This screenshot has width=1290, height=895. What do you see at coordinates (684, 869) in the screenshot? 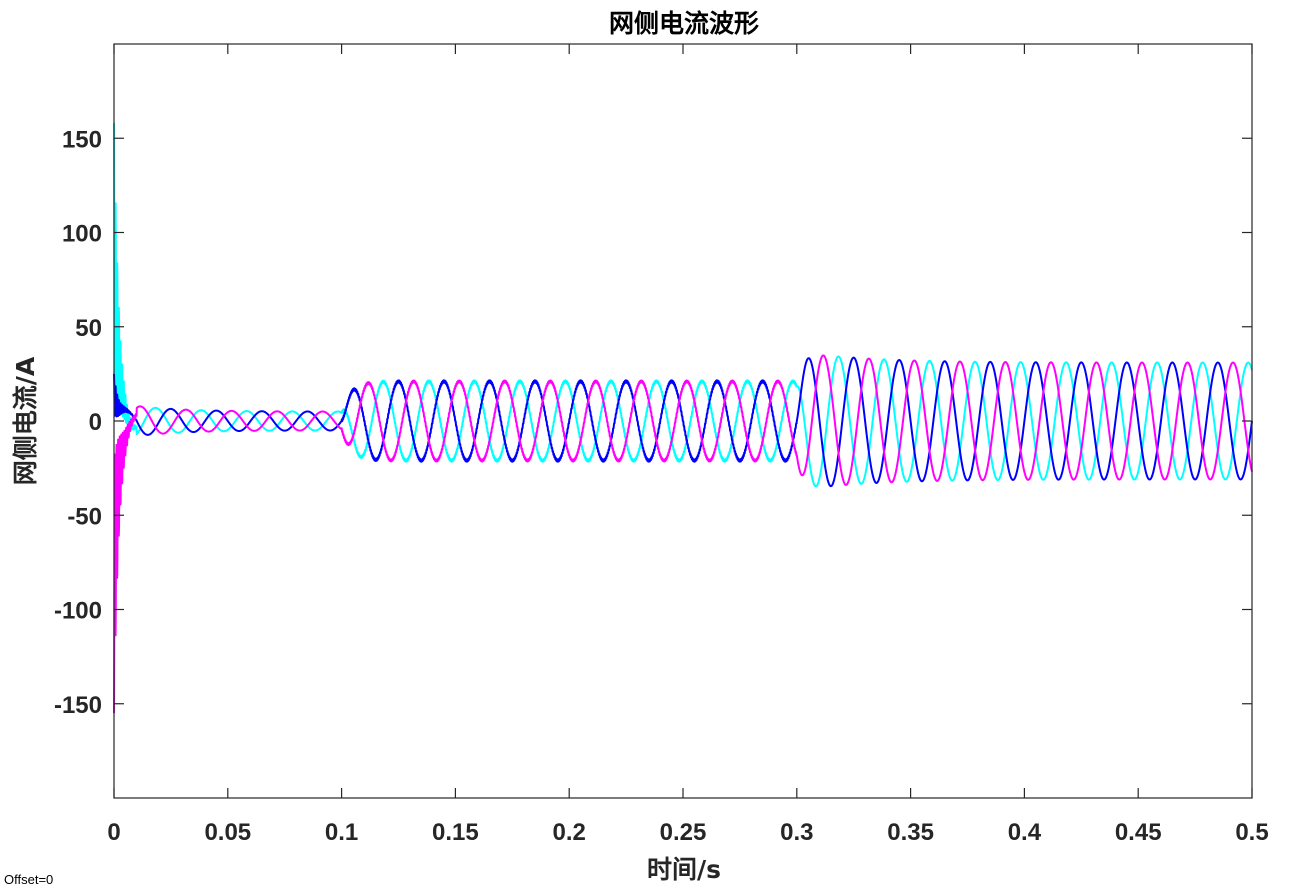
I see `x-axis-label: 时间/s` at bounding box center [684, 869].